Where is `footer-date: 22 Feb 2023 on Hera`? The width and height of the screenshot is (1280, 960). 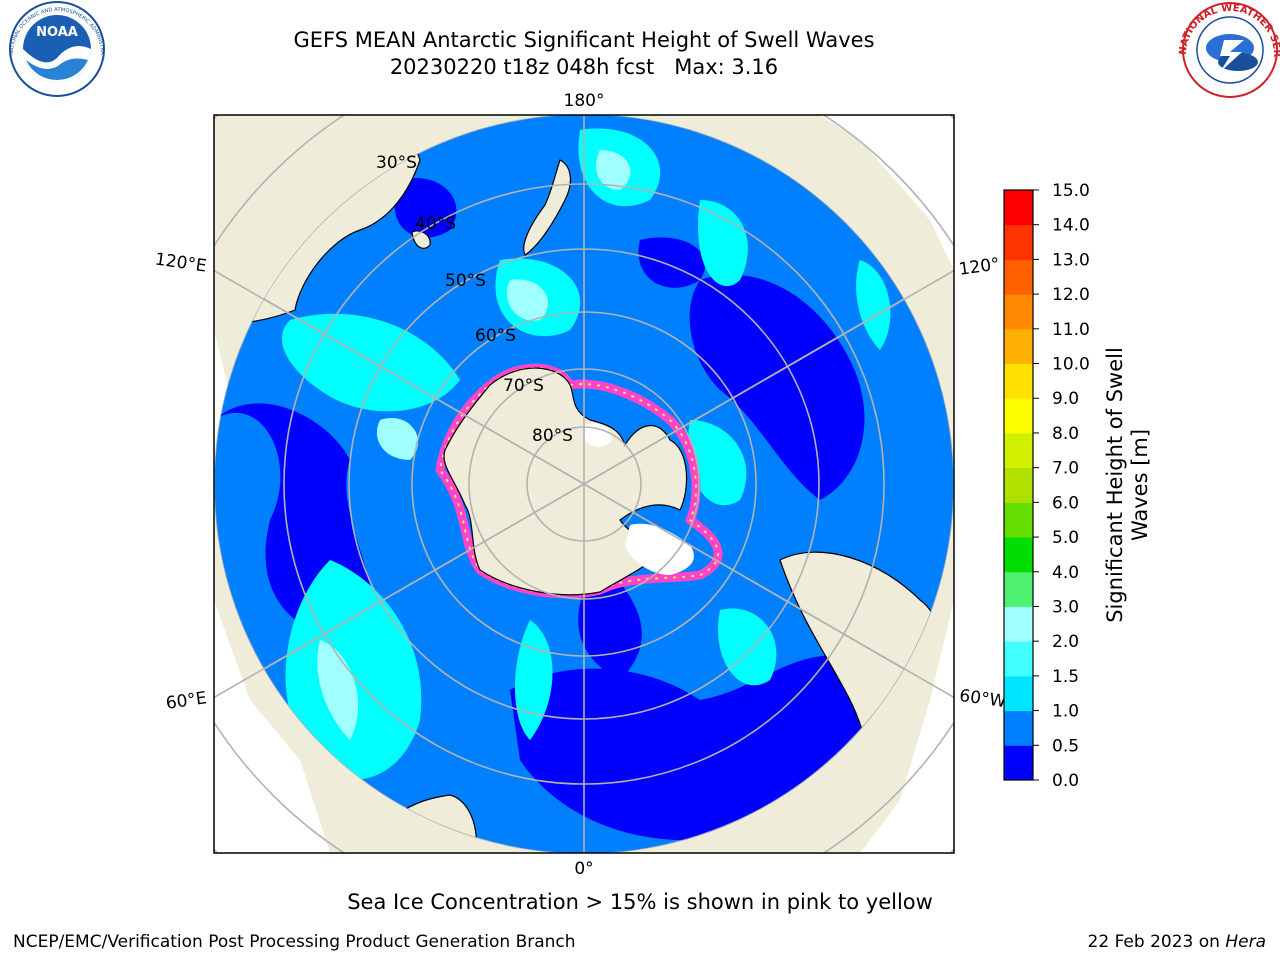 footer-date: 22 Feb 2023 on Hera is located at coordinates (1177, 942).